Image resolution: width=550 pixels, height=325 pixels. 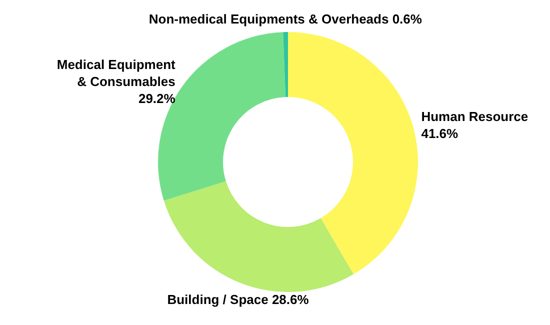 What do you see at coordinates (474, 116) in the screenshot?
I see `slice-label: Human Resource` at bounding box center [474, 116].